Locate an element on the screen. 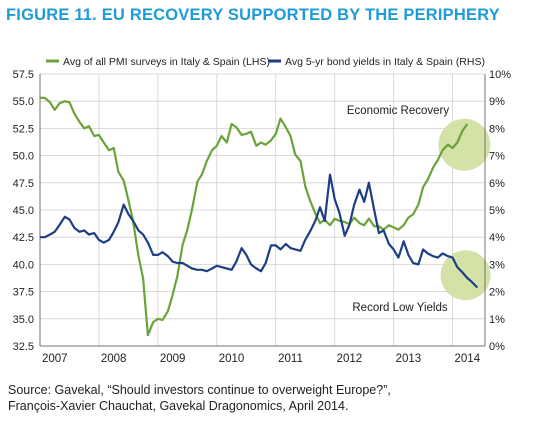 Image resolution: width=539 pixels, height=429 pixels. right-tick-label: 3% is located at coordinates (497, 265).